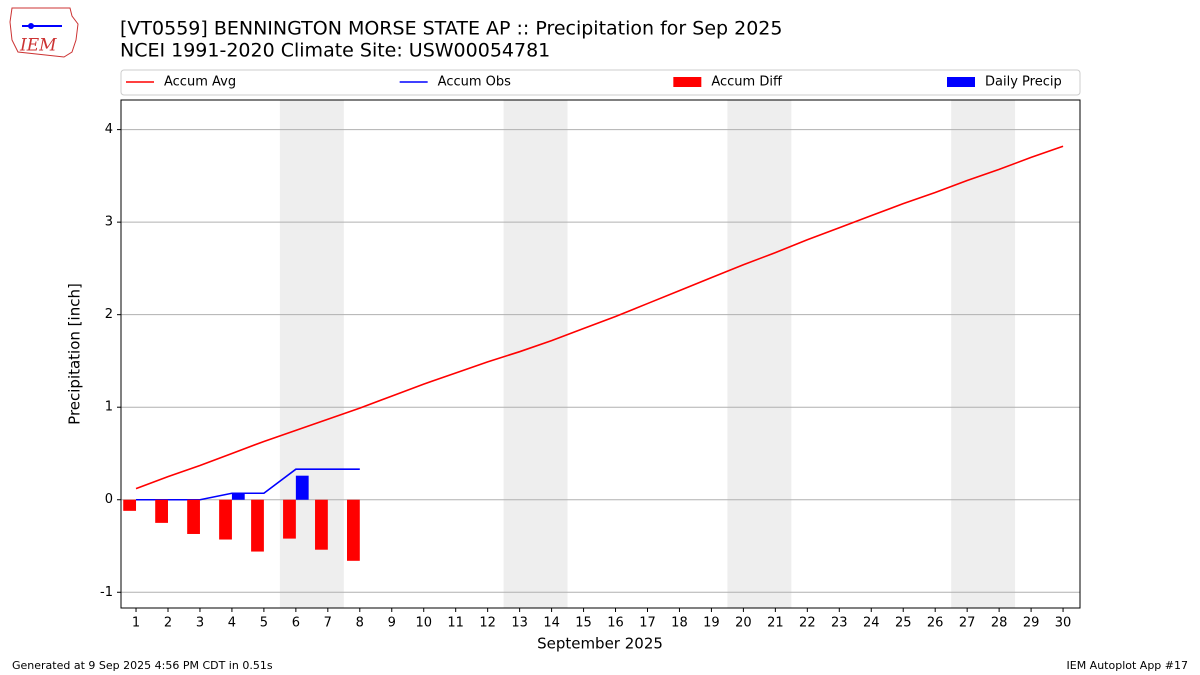 This screenshot has width=1200, height=675. Describe the element at coordinates (335, 51) in the screenshot. I see `chart-subtitle: NCEI 1991-2020 Climate Site: USW00054781` at that location.